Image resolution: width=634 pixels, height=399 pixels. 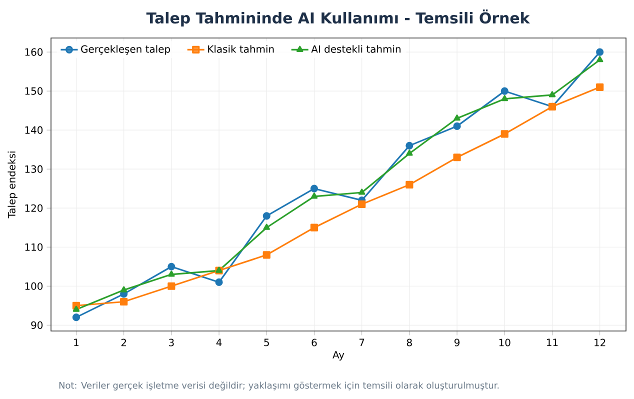 I want to click on text: Not: Veriler gerçek işletme verisi değildir; yaklaşımı göstermek için temsili olarak oluşturulmuştur., so click(x=279, y=386).